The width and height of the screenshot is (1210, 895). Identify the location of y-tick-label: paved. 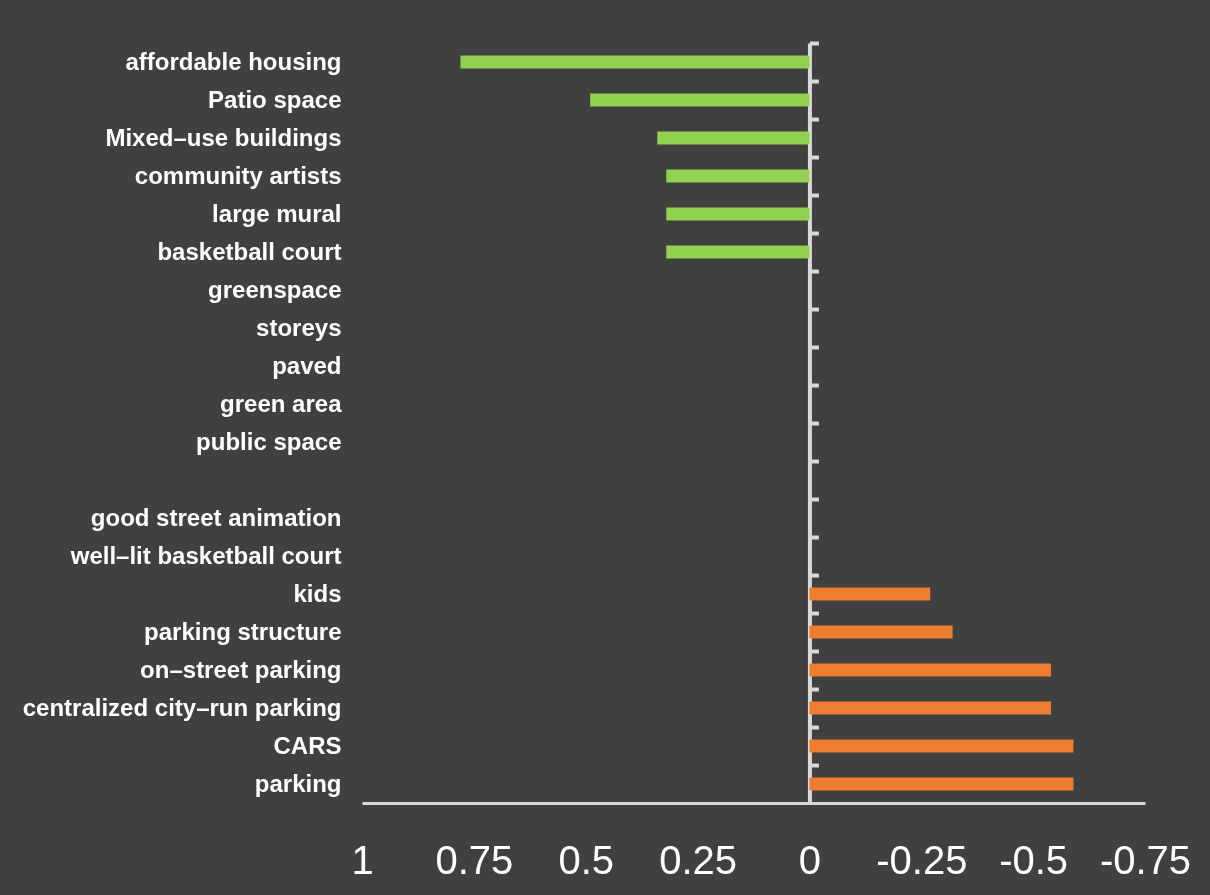
(307, 365).